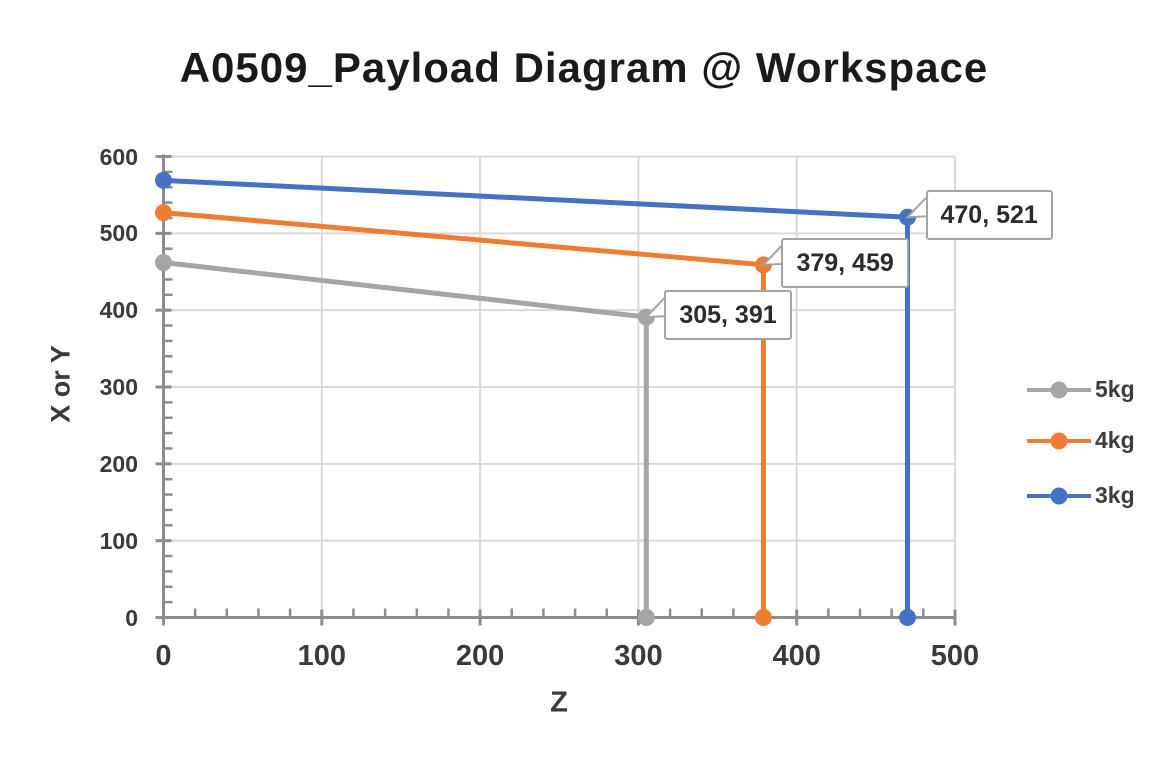 The height and width of the screenshot is (765, 1168). I want to click on x-tick-label: 200, so click(480, 656).